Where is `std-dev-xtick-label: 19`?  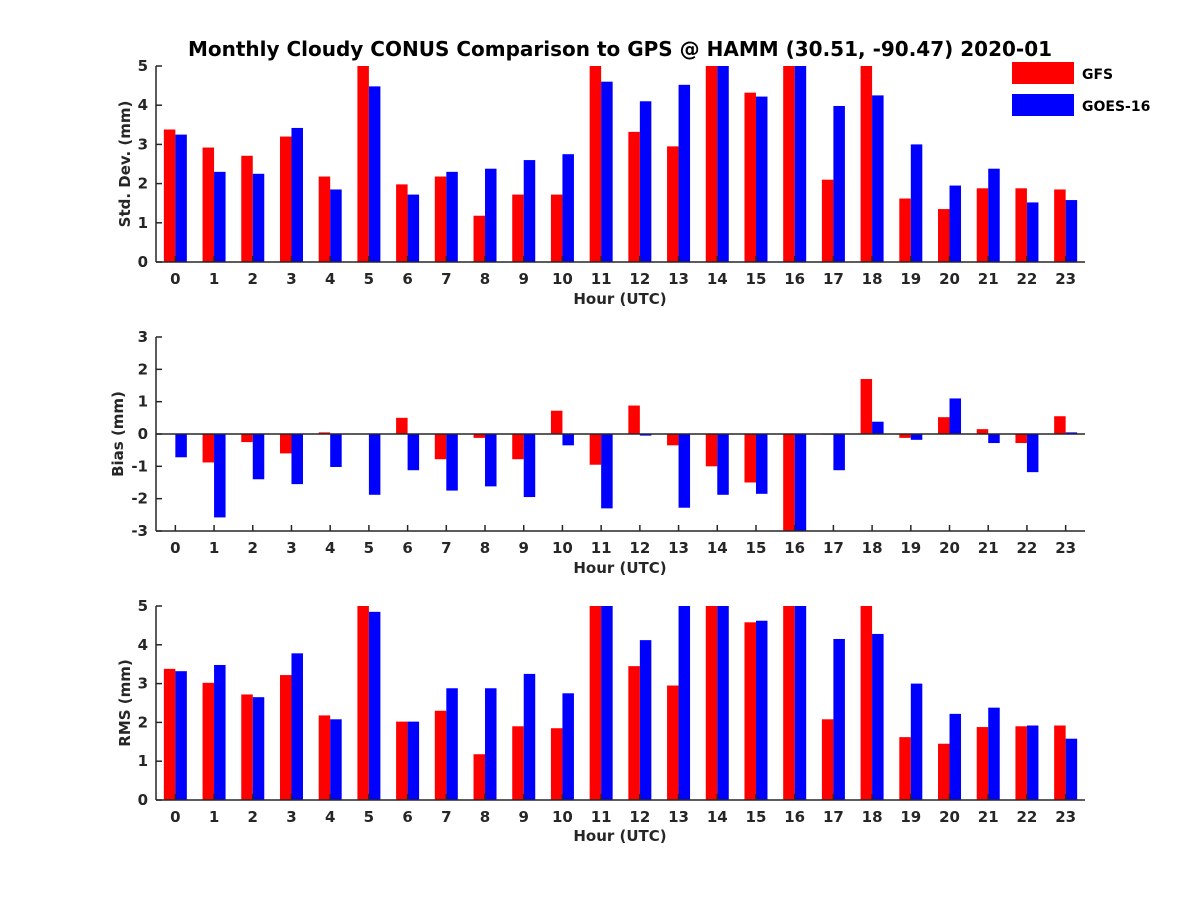
std-dev-xtick-label: 19 is located at coordinates (910, 279).